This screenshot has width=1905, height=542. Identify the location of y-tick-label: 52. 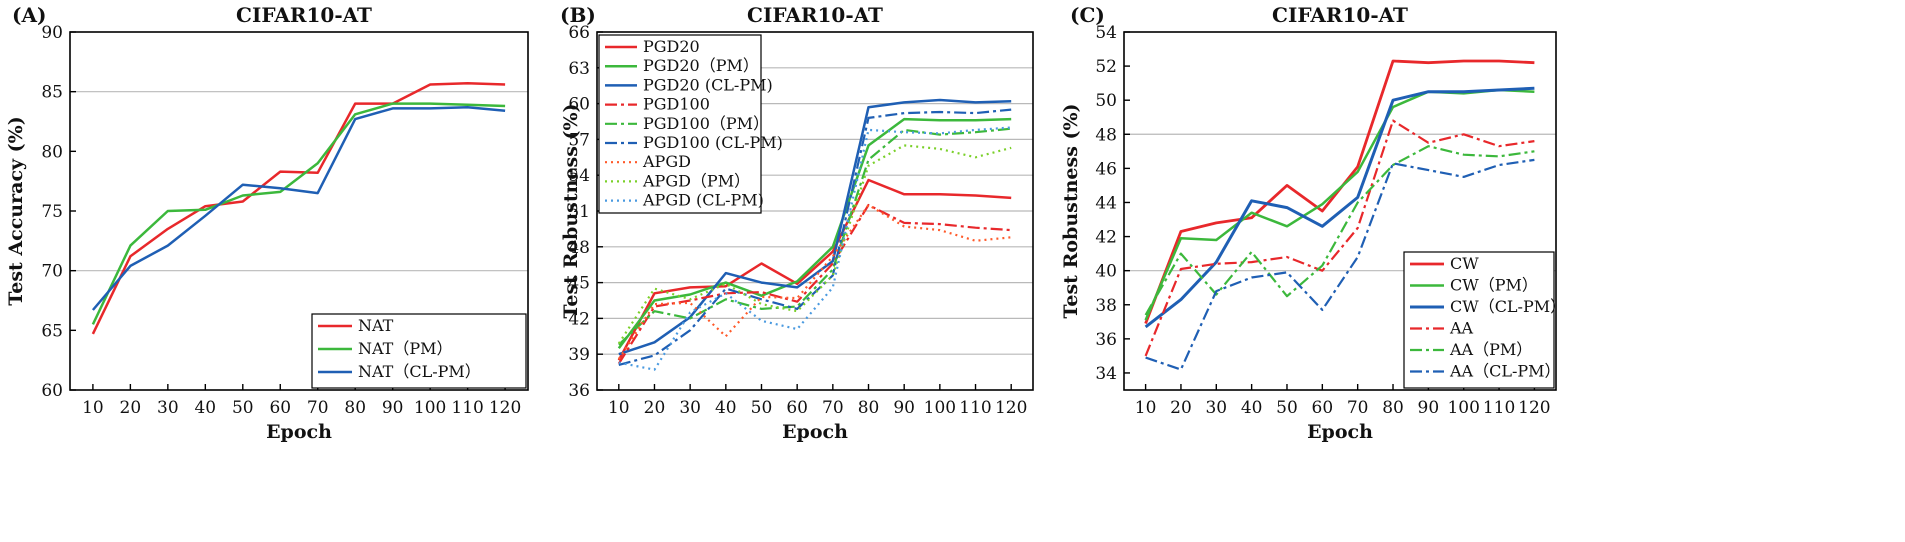
(1106, 67).